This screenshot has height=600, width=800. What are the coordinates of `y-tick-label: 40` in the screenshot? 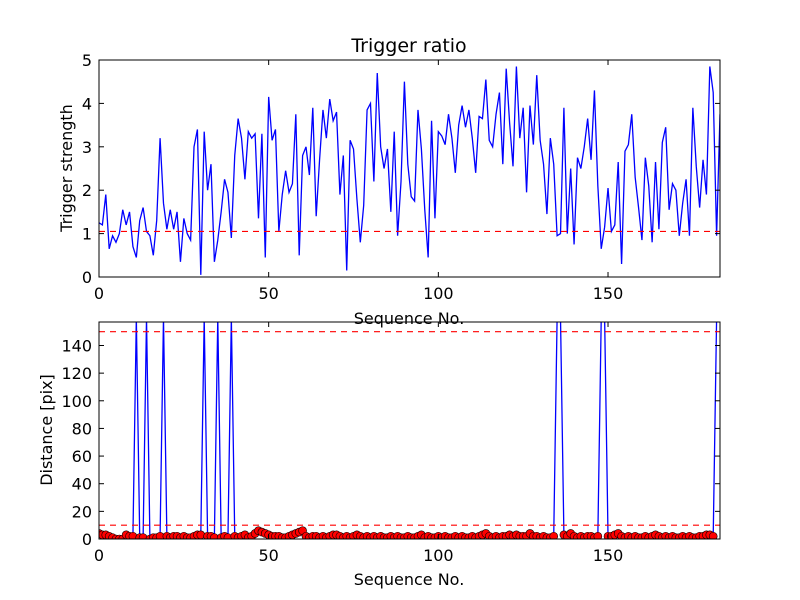 It's located at (82, 484).